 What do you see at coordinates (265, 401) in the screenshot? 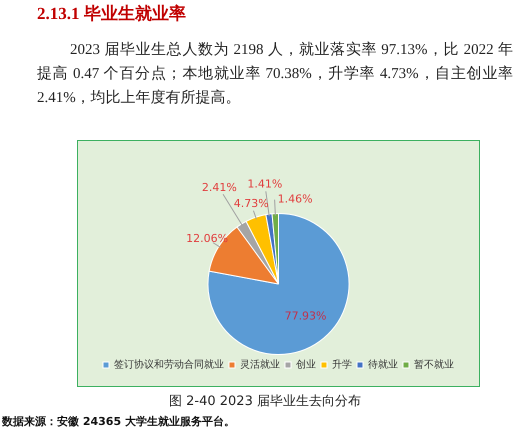
I see `caption: 图 2-40 2023 届毕业生去向分布` at bounding box center [265, 401].